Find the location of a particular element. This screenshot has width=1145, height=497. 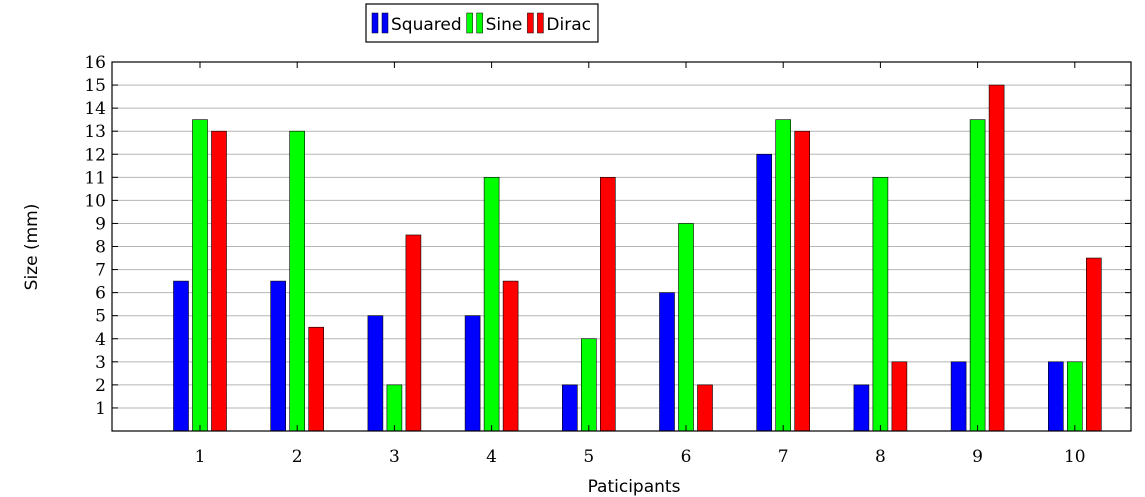

legend-label-dirac: Dirac is located at coordinates (568, 25).